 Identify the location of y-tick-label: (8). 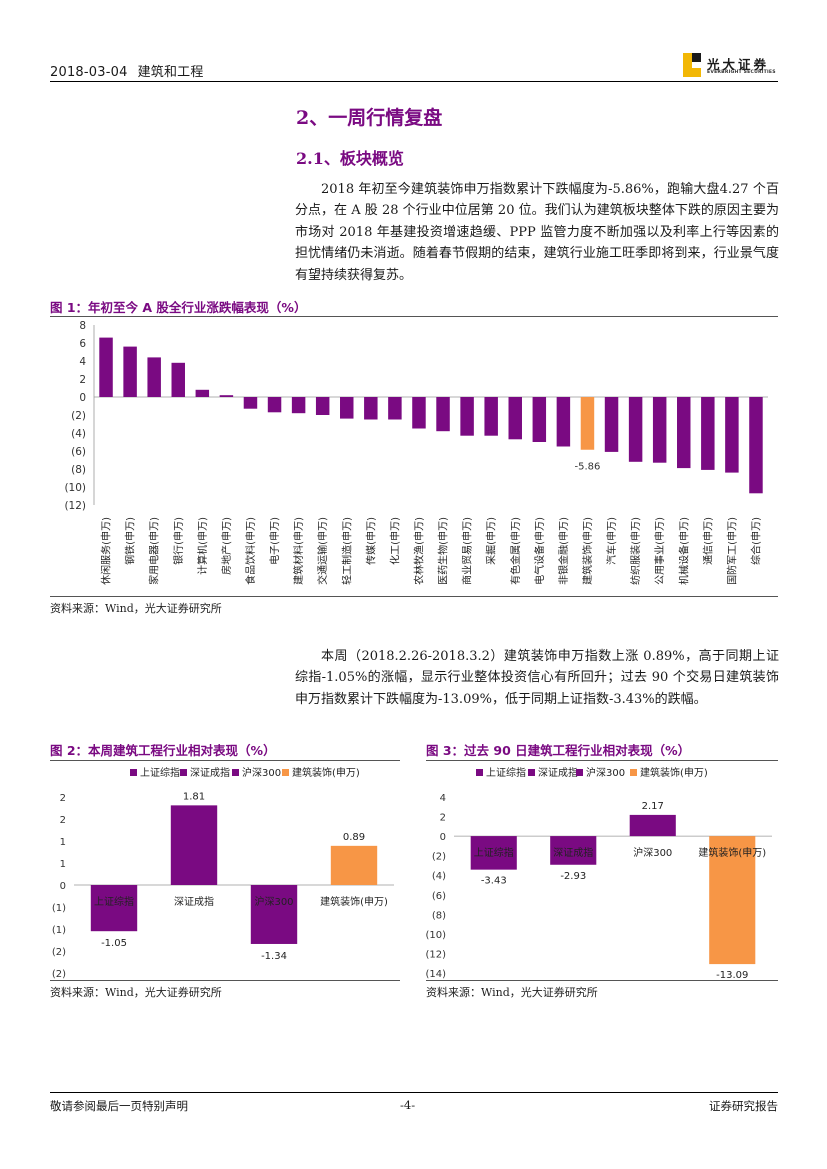
(439, 915).